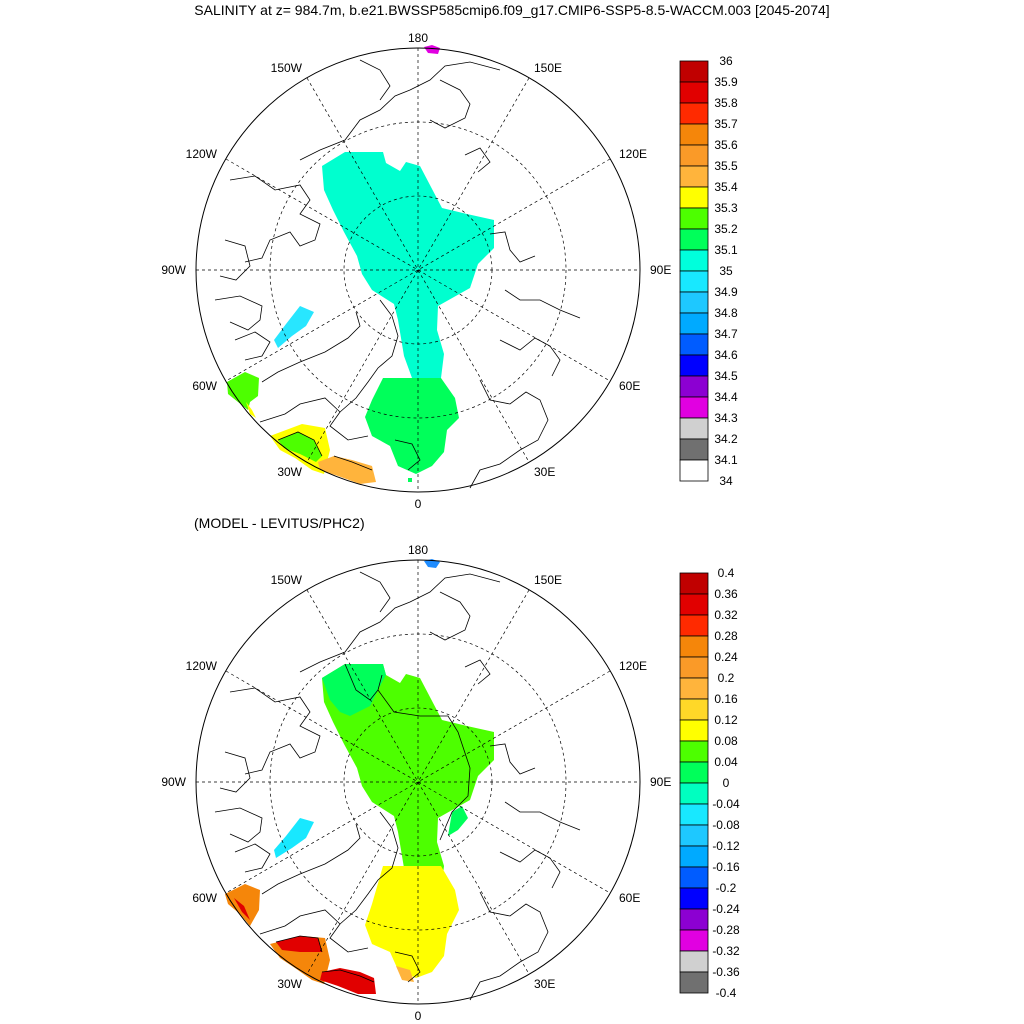 The height and width of the screenshot is (1024, 1024). What do you see at coordinates (726, 993) in the screenshot?
I see `bottom-colorbar-label: -0.4` at bounding box center [726, 993].